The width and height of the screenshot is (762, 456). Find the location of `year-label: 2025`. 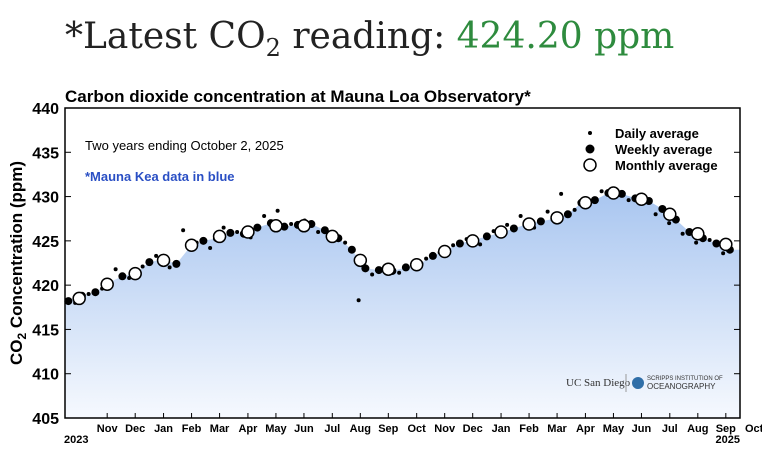

year-label: 2025 is located at coordinates (728, 440).